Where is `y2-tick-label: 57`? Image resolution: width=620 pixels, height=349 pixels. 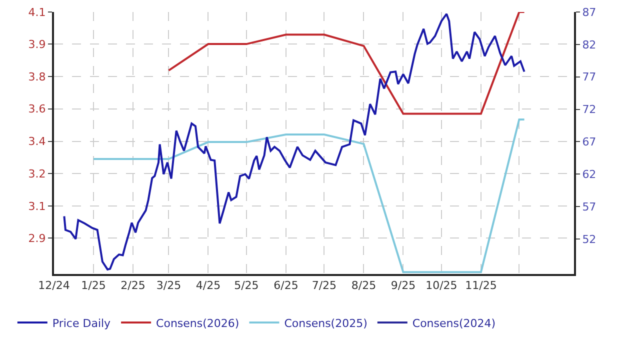
y2-tick-label: 57 is located at coordinates (589, 207).